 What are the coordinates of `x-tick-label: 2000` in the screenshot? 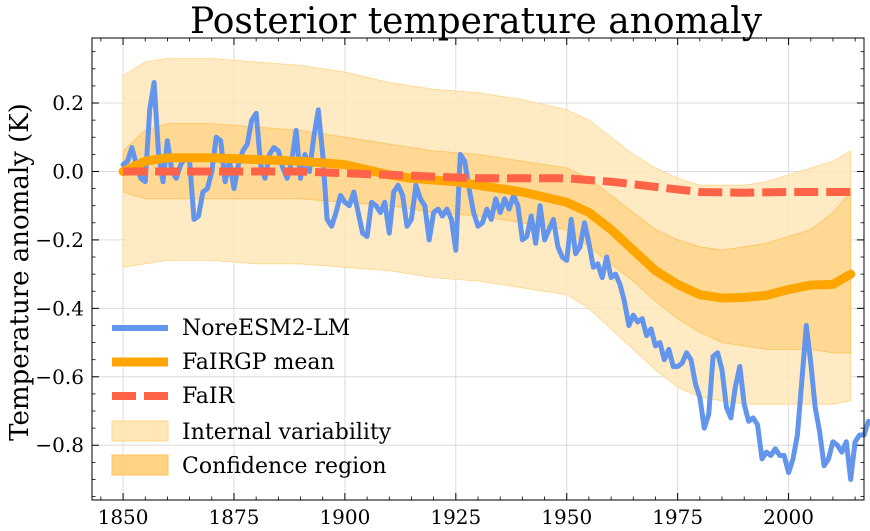 It's located at (788, 517).